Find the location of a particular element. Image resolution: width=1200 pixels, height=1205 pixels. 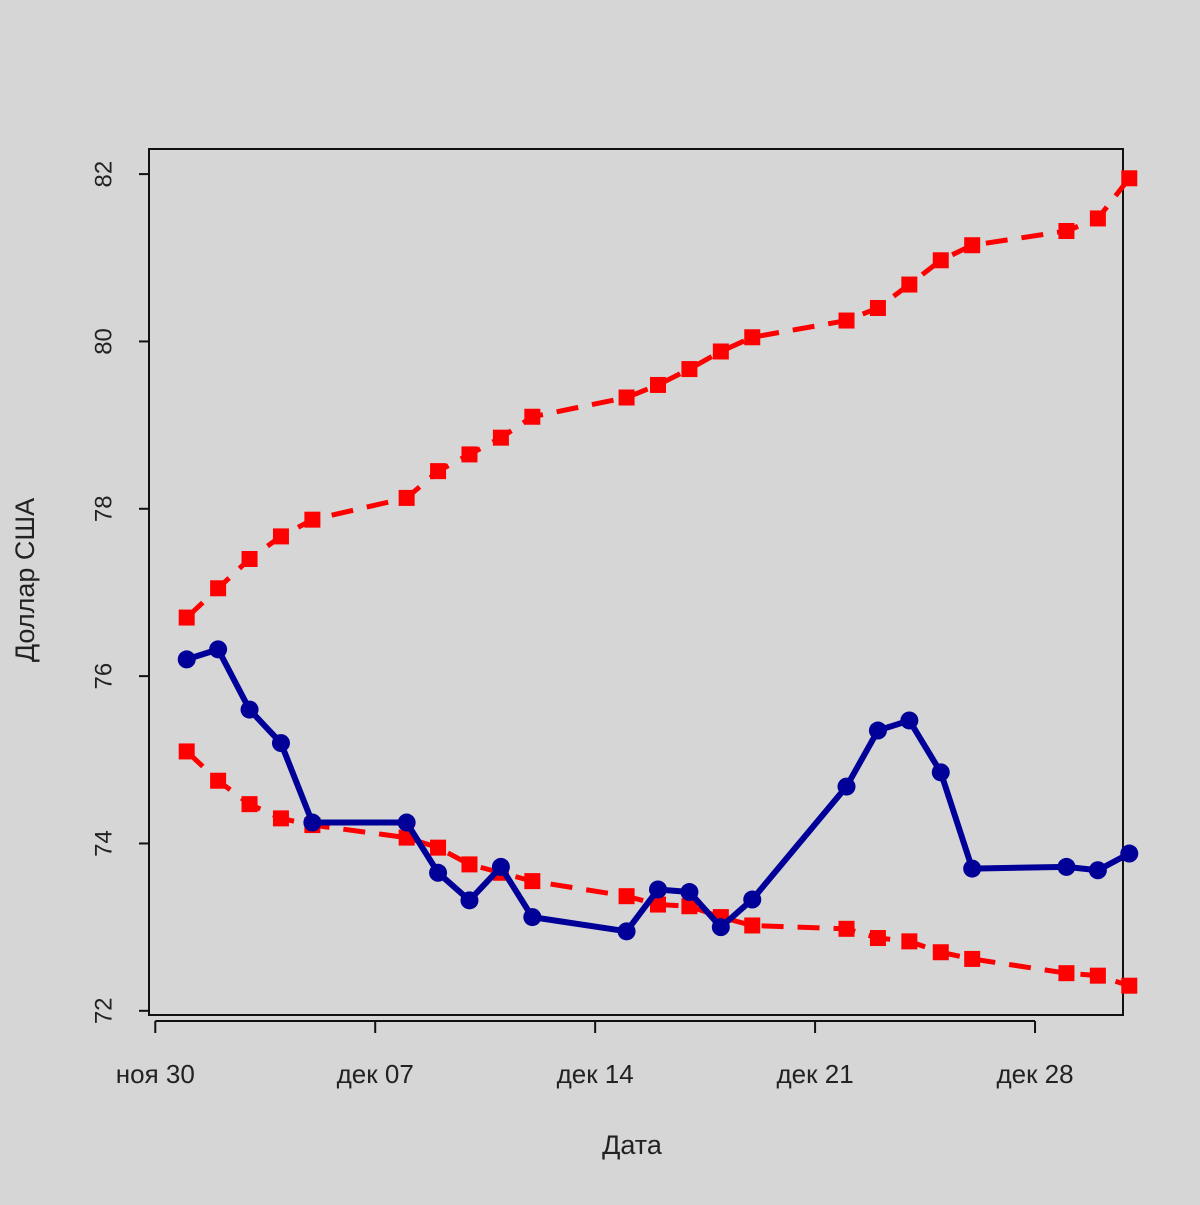

x-tick-label-3: дек 21 is located at coordinates (815, 1074).